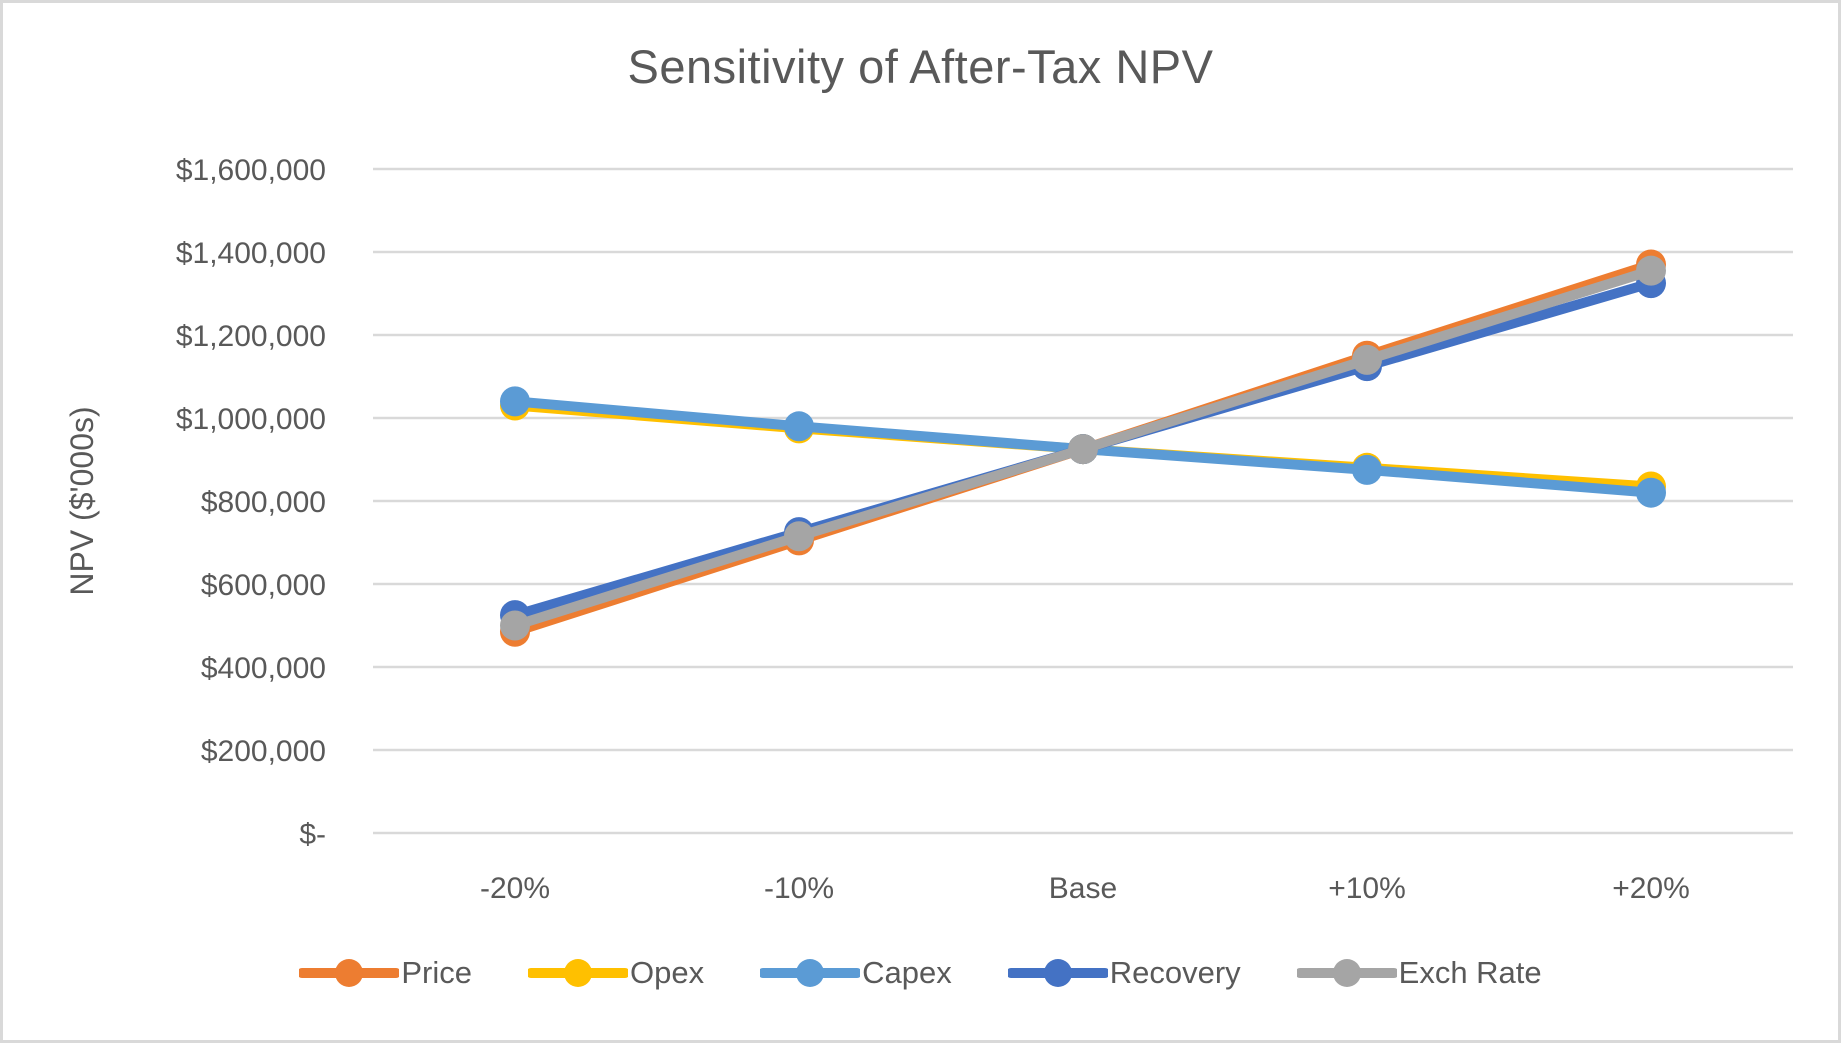  Describe the element at coordinates (1175, 972) in the screenshot. I see `legend-label: Recovery` at that location.